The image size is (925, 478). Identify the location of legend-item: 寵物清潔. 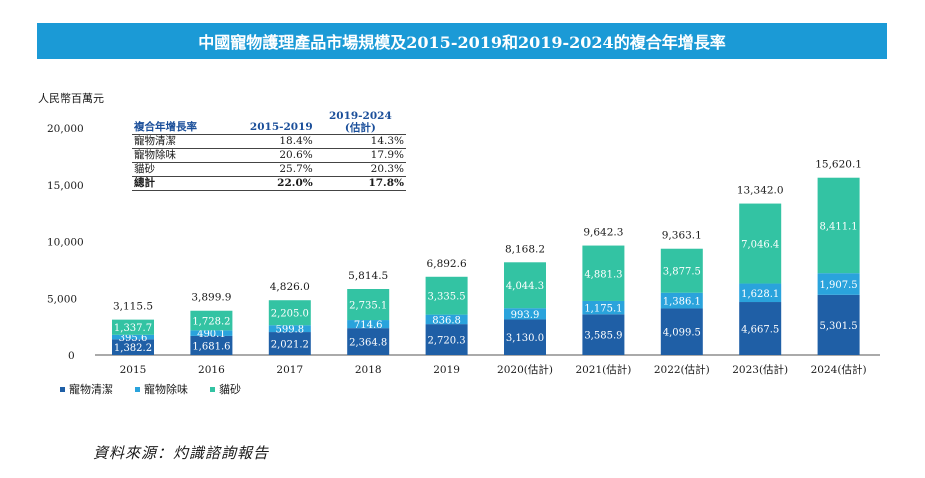
(86, 389).